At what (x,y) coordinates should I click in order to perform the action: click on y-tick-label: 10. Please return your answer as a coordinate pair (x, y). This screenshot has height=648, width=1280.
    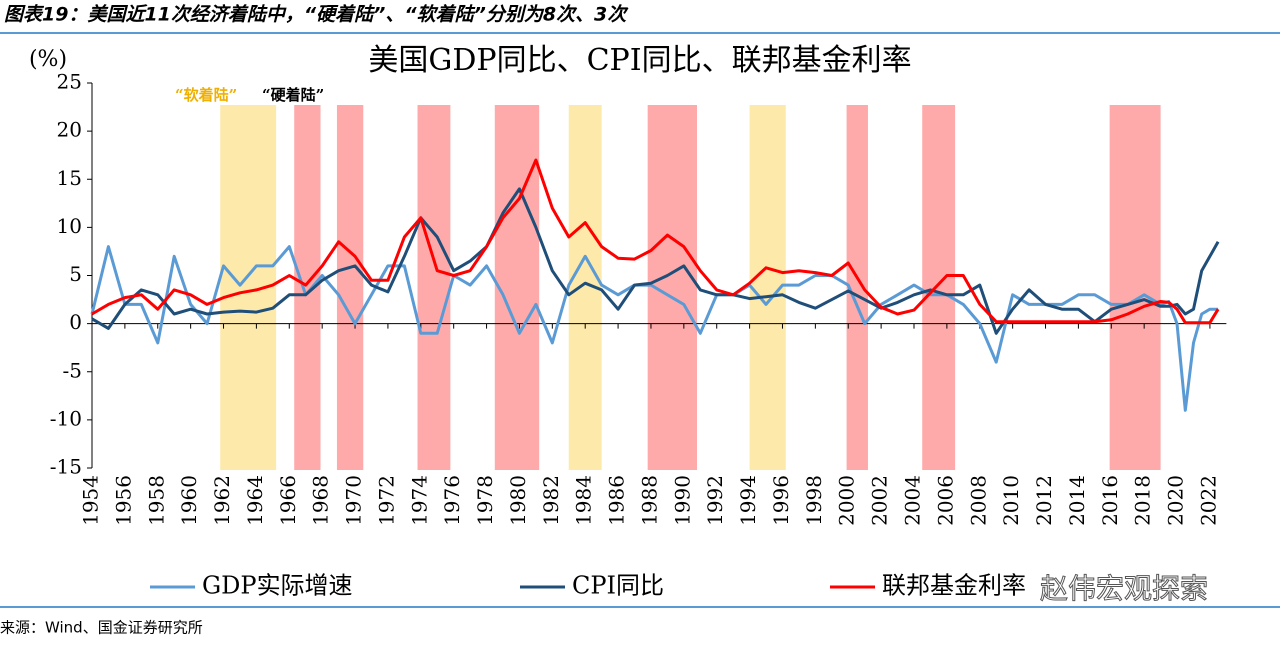
    Looking at the image, I should click on (69, 226).